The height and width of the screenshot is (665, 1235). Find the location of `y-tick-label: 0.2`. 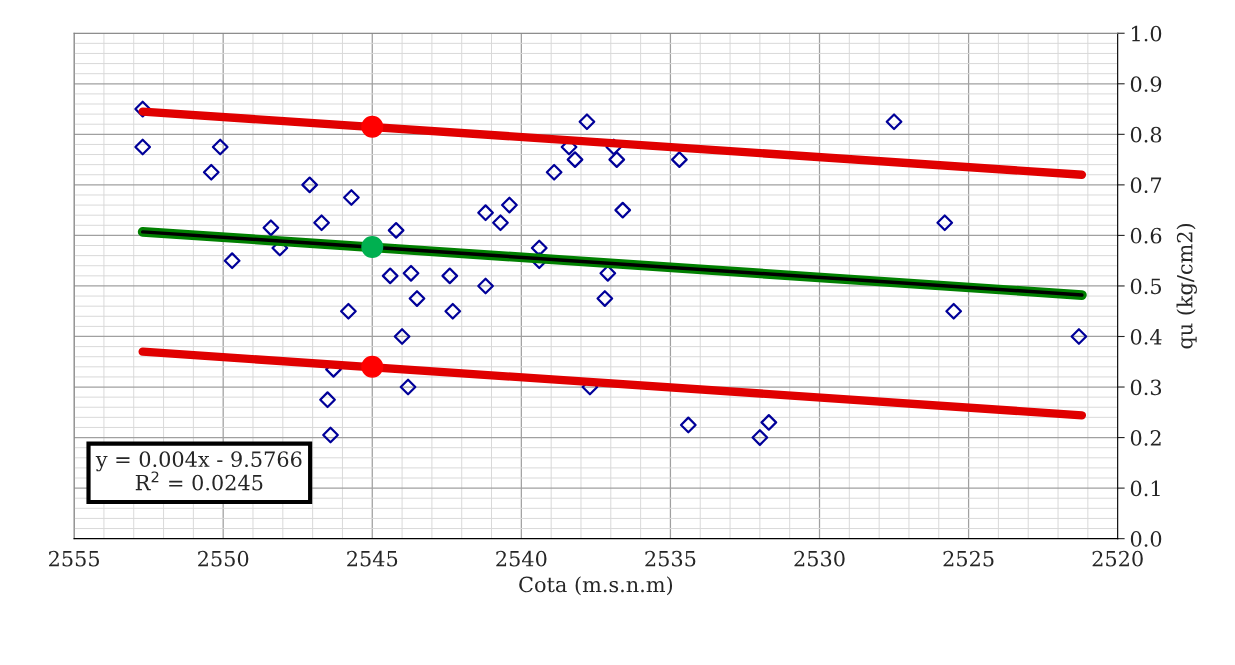

y-tick-label: 0.2 is located at coordinates (1145, 438).